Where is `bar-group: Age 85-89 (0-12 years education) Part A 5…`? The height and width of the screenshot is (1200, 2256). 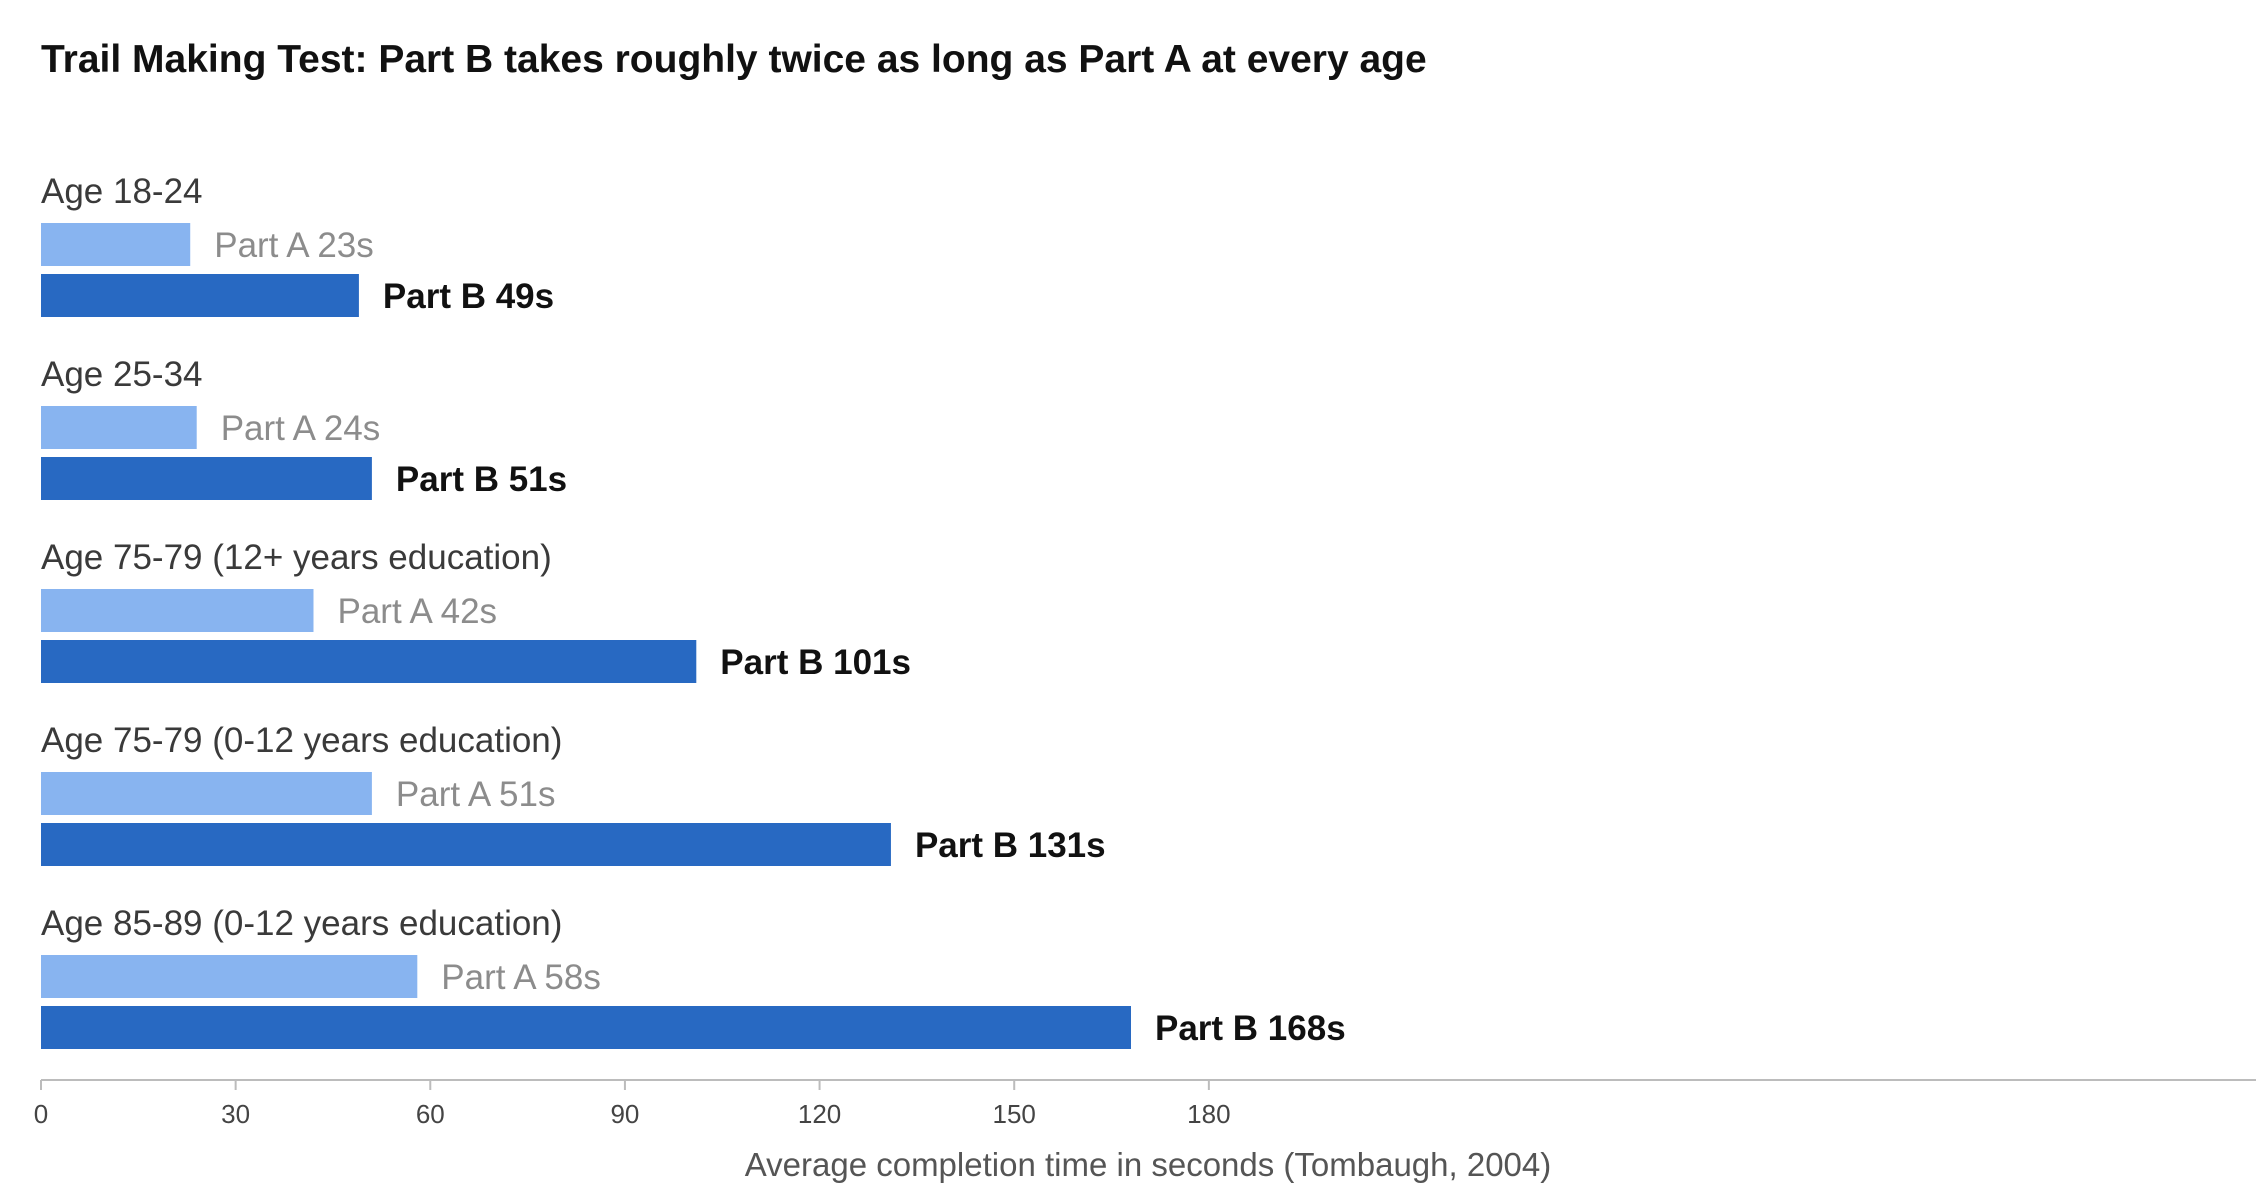
bar-group: Age 85-89 (0-12 years education) Part A 5… is located at coordinates (693, 976).